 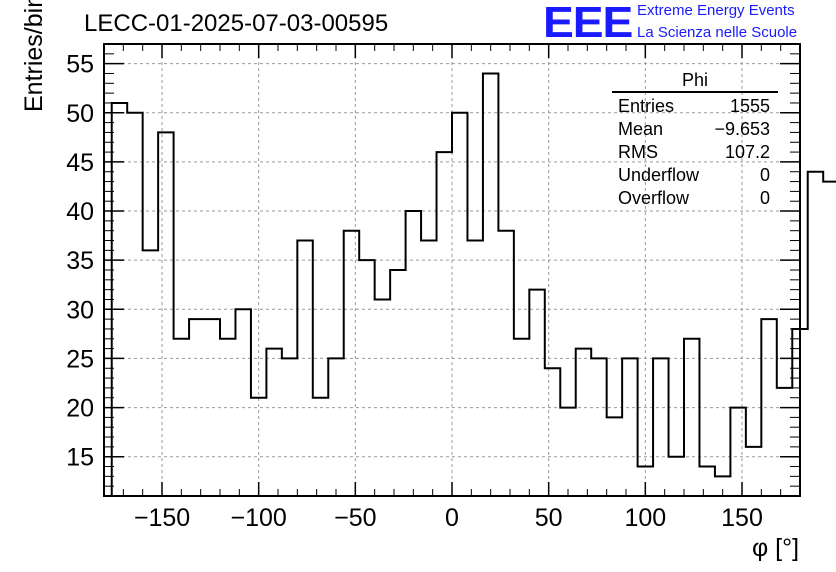 I want to click on chart-title: LECC-01-2025-07-03-00595, so click(x=236, y=23).